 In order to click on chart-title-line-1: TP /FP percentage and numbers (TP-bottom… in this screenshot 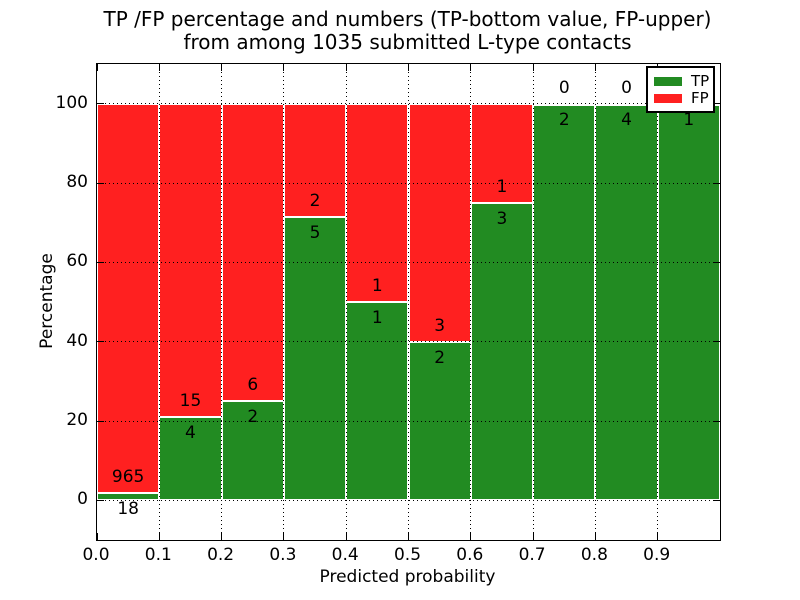, I will do `click(407, 19)`.